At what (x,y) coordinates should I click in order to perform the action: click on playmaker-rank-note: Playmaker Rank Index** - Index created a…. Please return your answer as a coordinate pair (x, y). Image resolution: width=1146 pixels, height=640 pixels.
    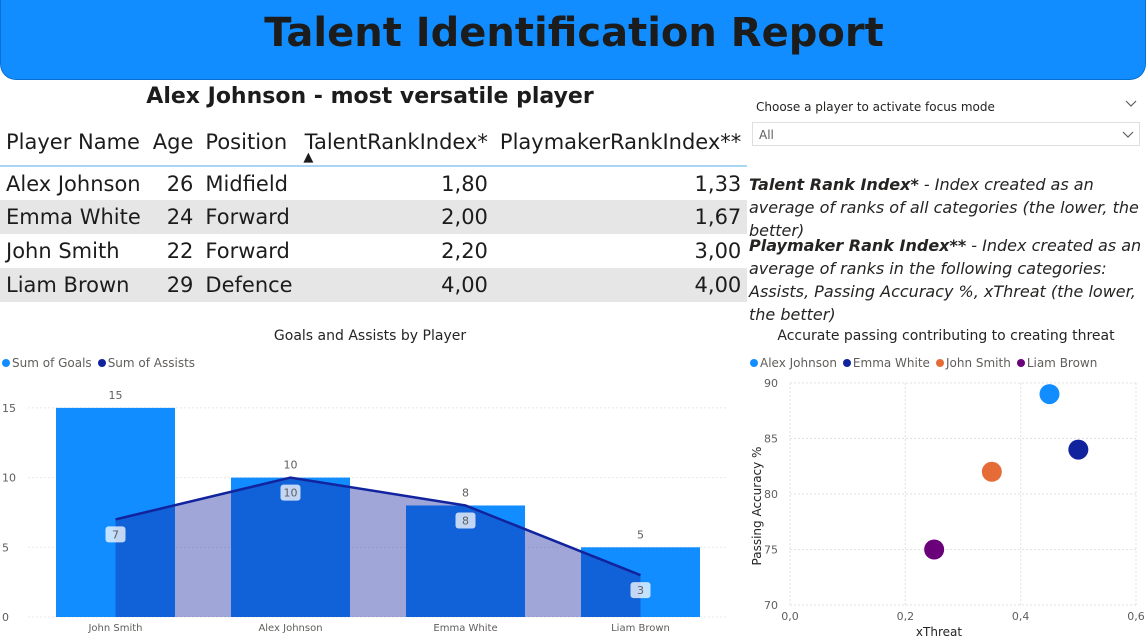
    Looking at the image, I should click on (946, 280).